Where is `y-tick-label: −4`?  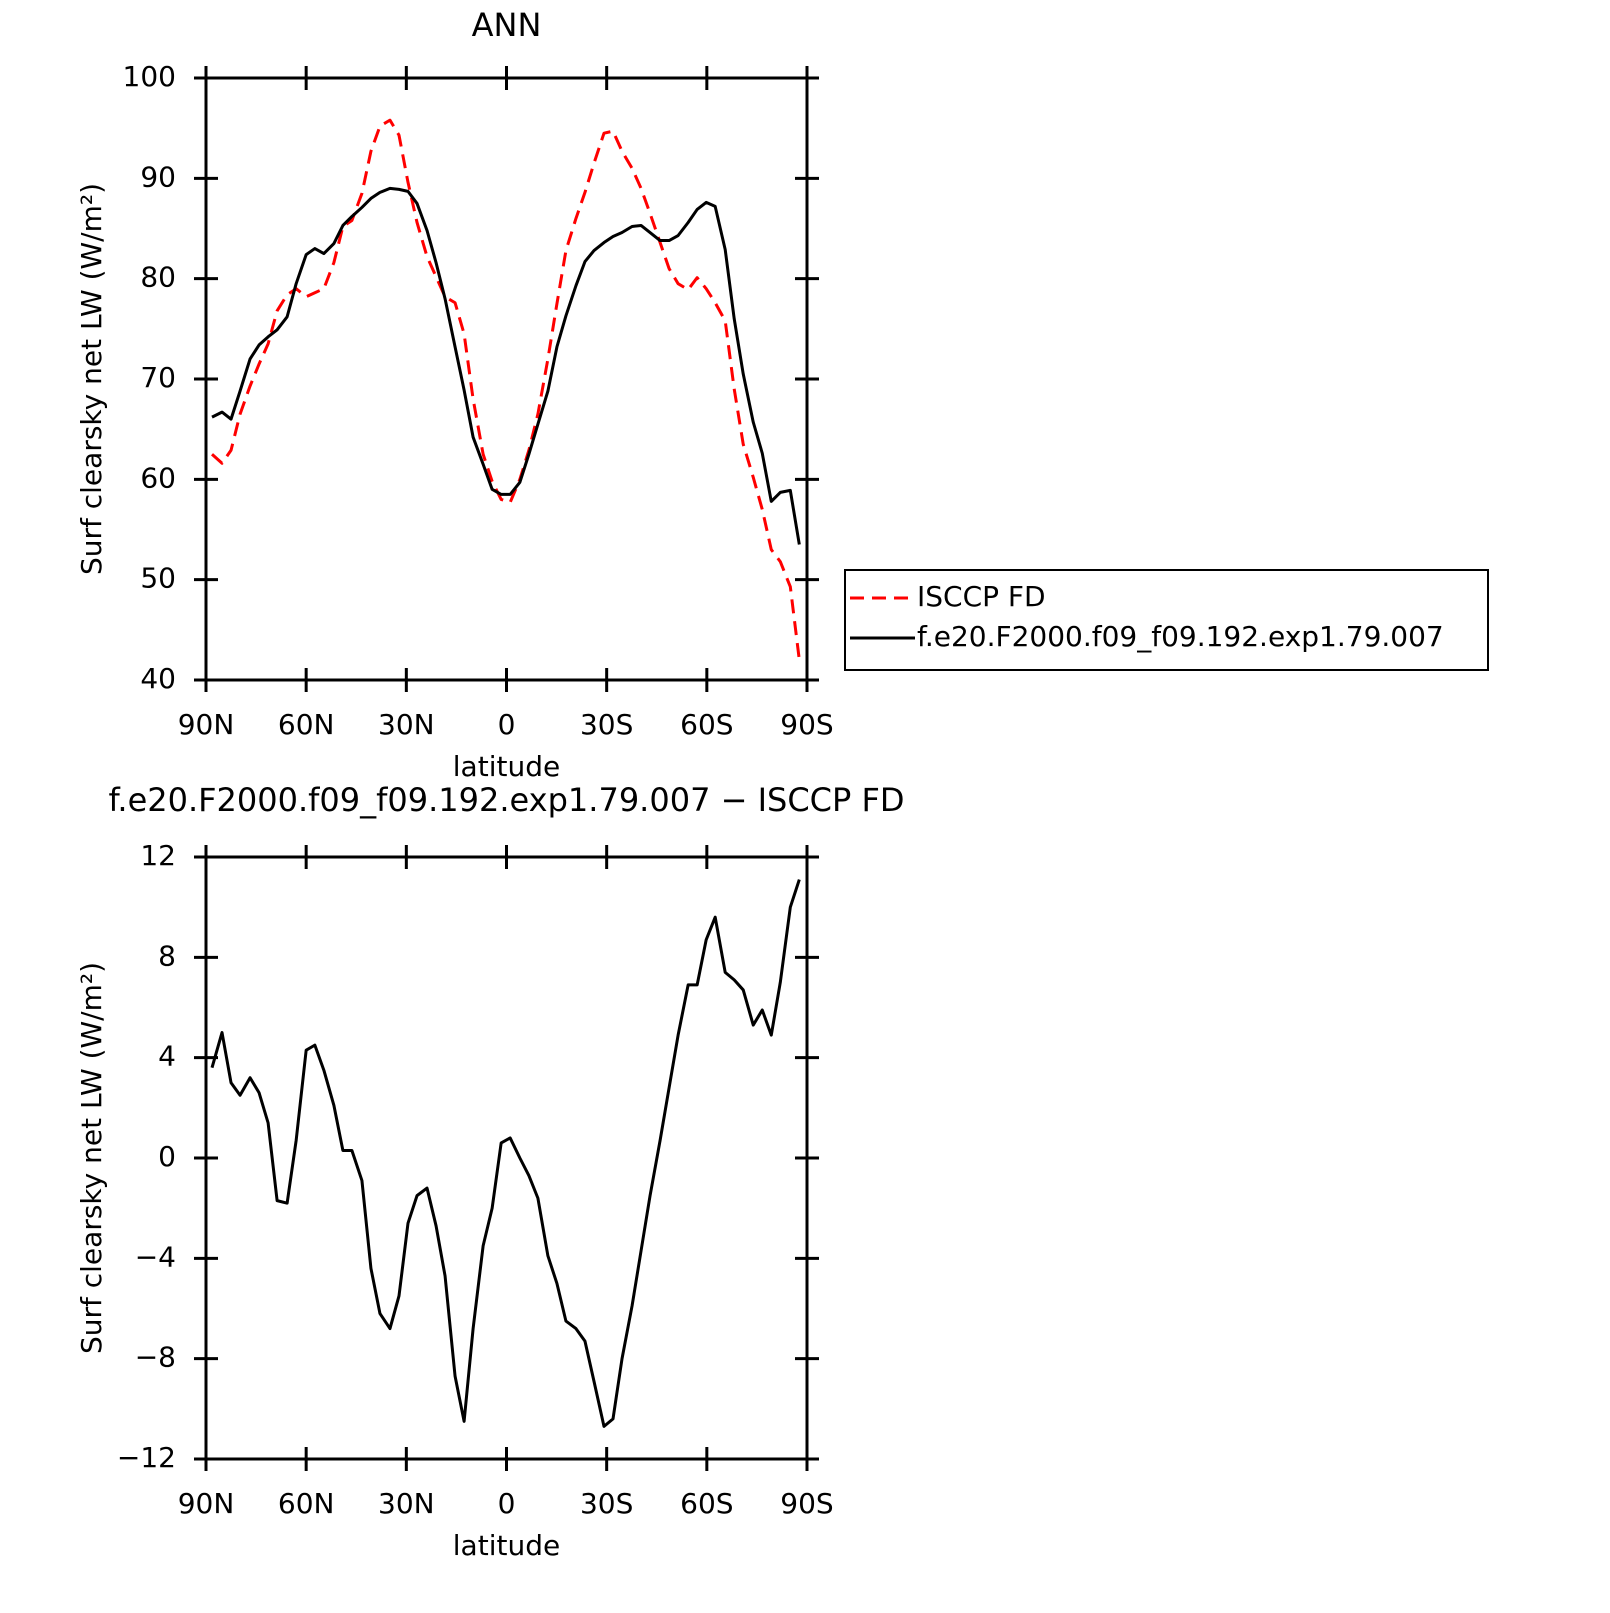 y-tick-label: −4 is located at coordinates (155, 1256).